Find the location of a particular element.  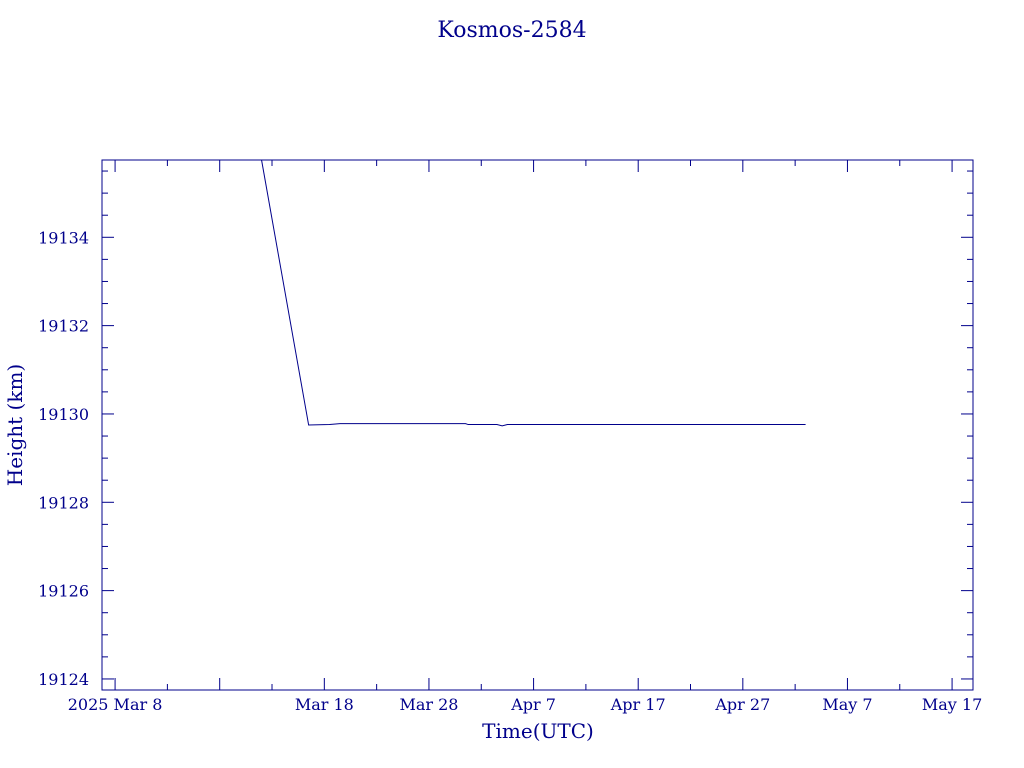

y-tick-label: 19132 is located at coordinates (63, 326).